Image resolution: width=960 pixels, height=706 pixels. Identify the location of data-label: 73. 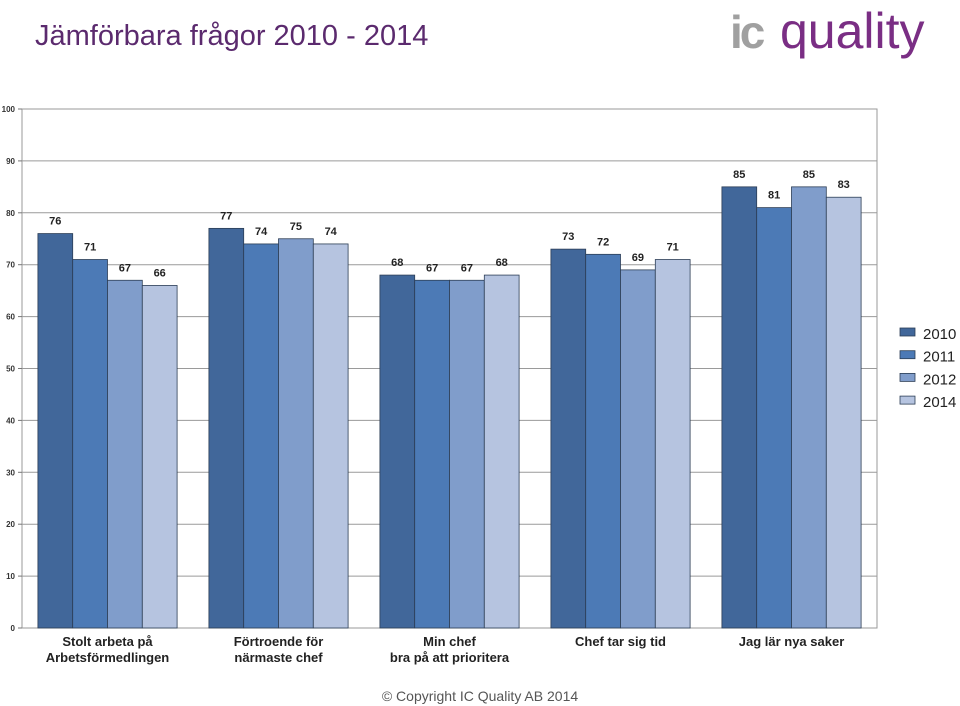
(568, 237).